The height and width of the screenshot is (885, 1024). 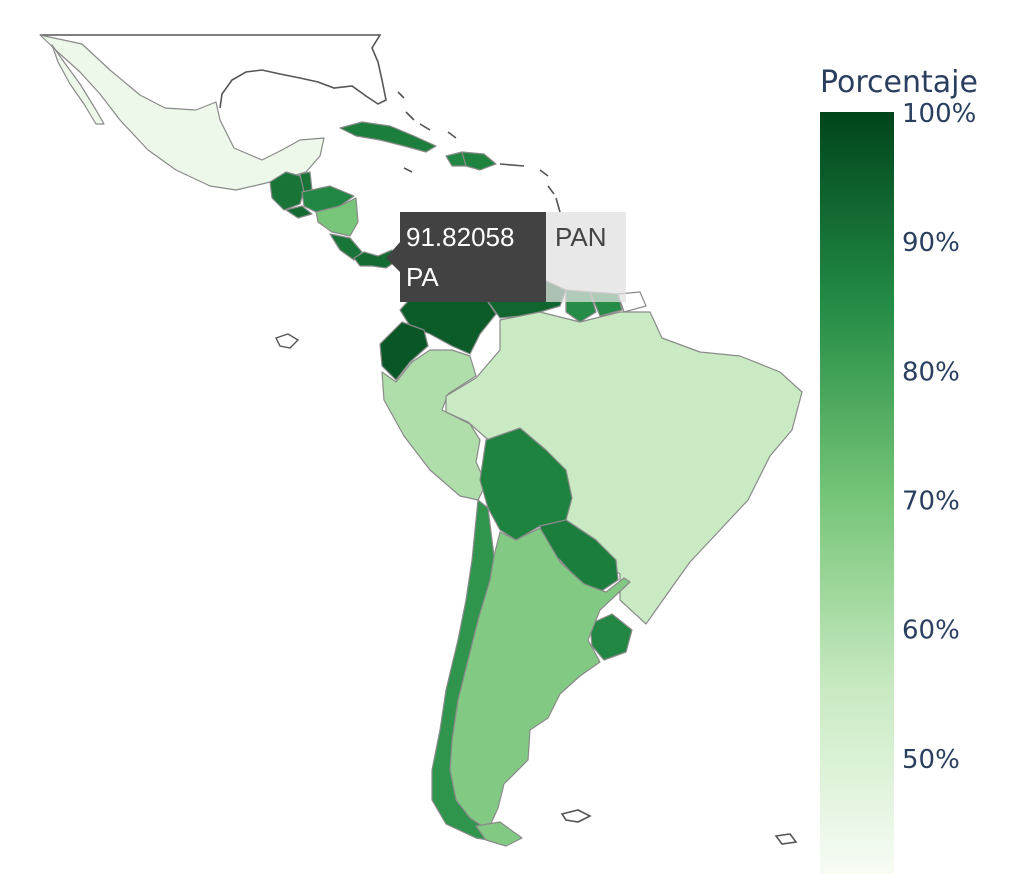 What do you see at coordinates (473, 257) in the screenshot?
I see `tooltip-box` at bounding box center [473, 257].